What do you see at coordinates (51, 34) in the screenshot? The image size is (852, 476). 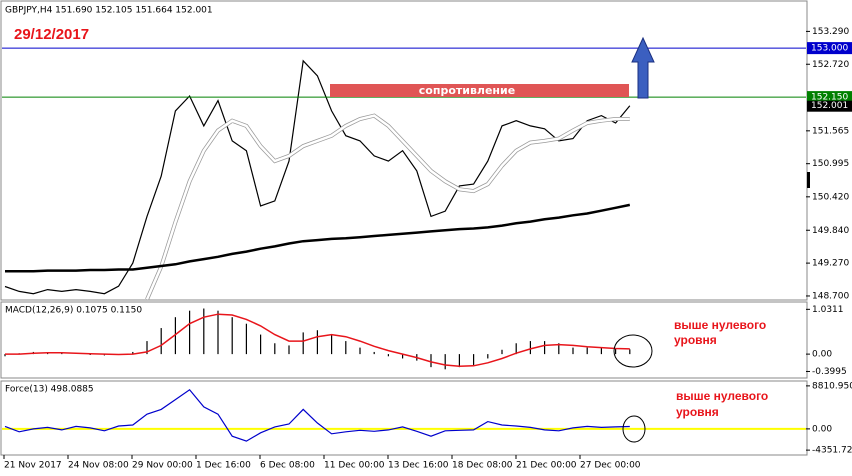 I see `date-note: 29/12/2017` at bounding box center [51, 34].